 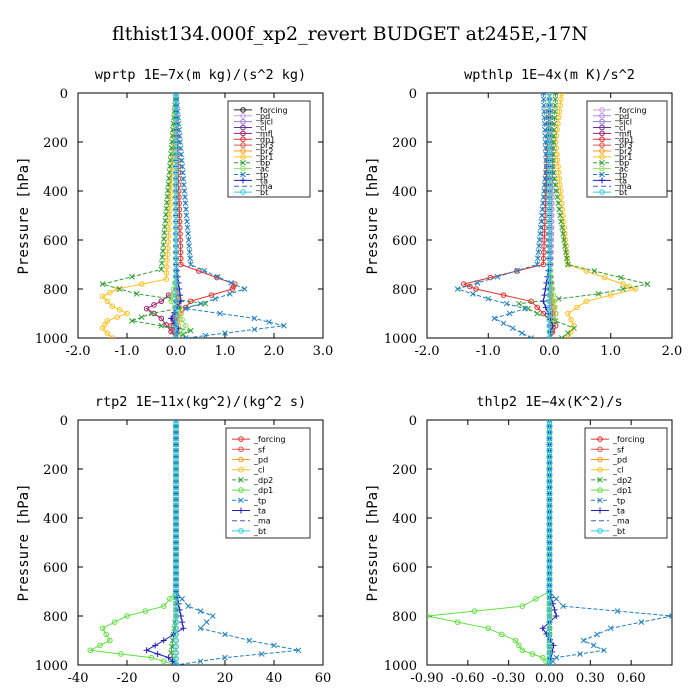 What do you see at coordinates (621, 116) in the screenshot?
I see `legend-label: _pd` at bounding box center [621, 116].